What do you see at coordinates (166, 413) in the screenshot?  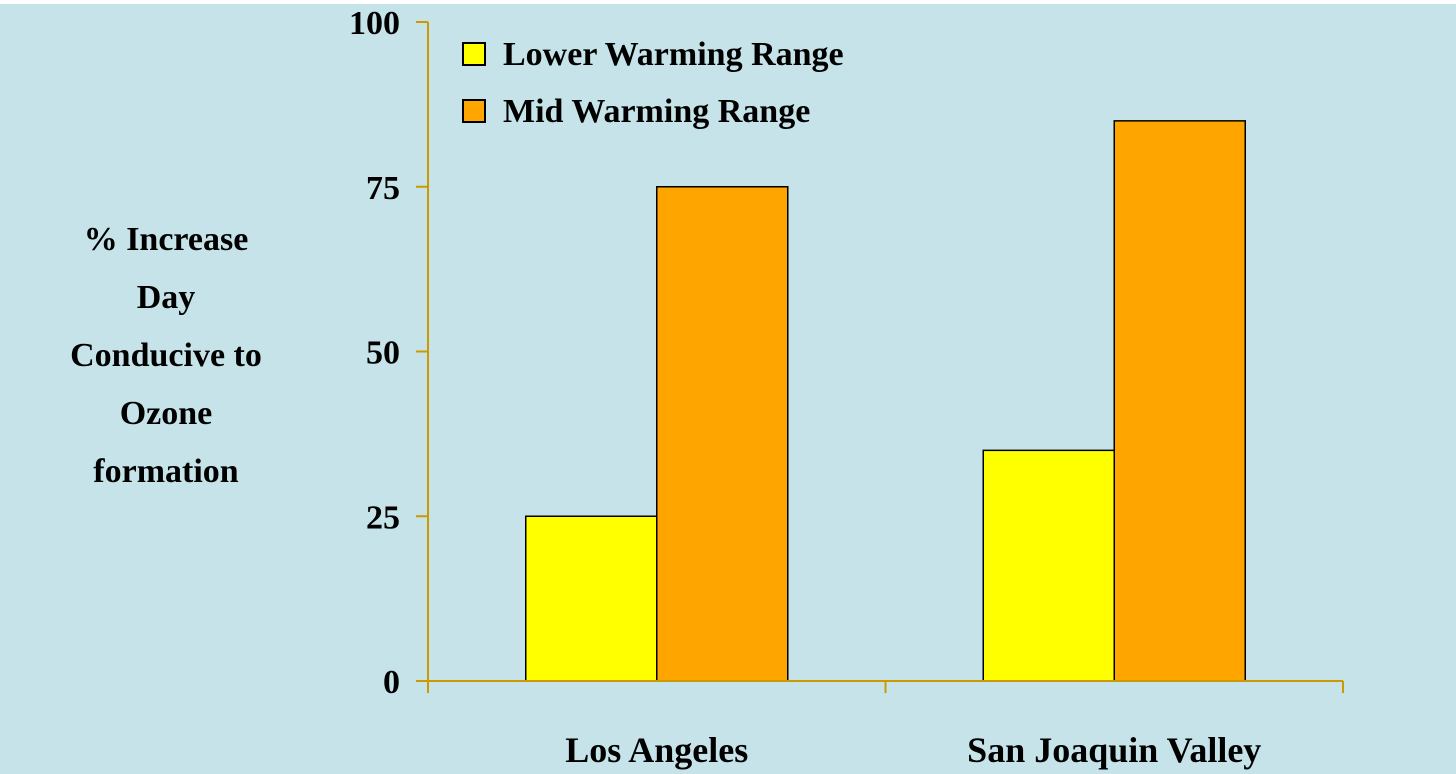 I see `y-axis-label-line: Ozone` at bounding box center [166, 413].